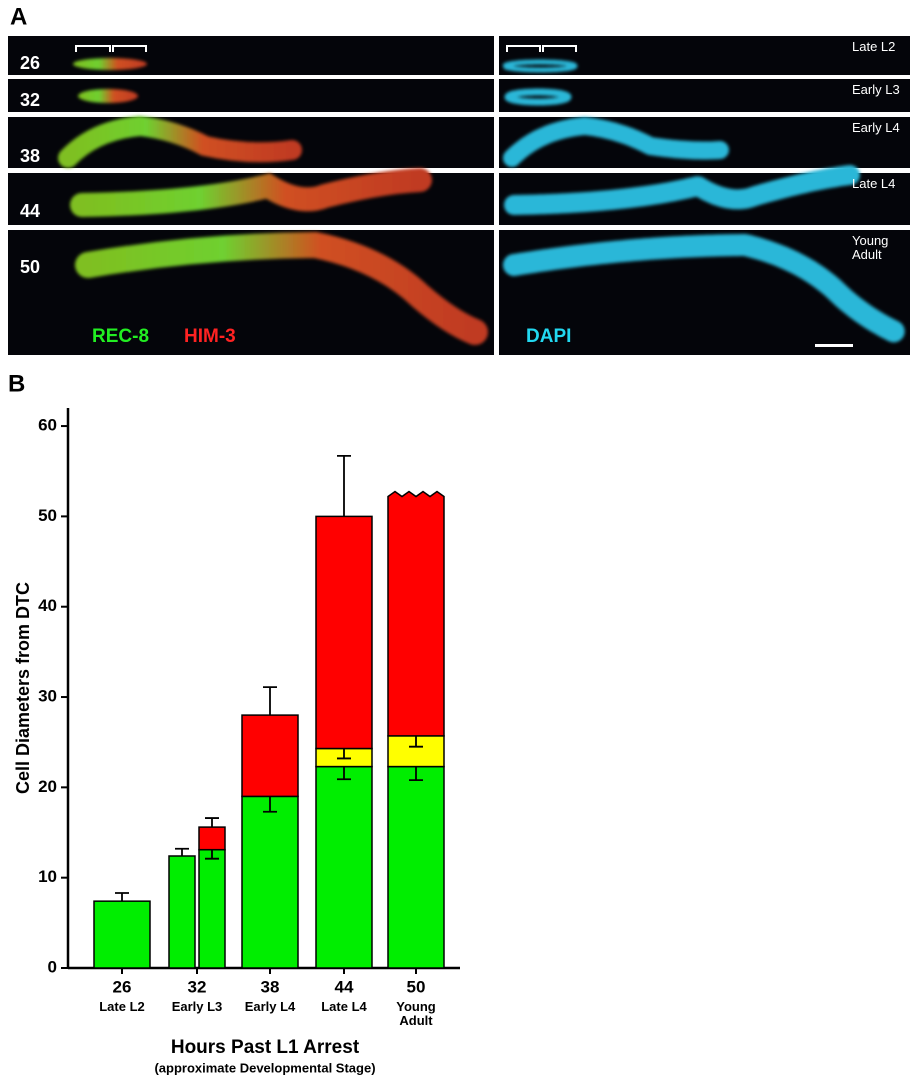 The image size is (912, 1079). Describe the element at coordinates (30, 156) in the screenshot. I see `row-hours: 38` at that location.